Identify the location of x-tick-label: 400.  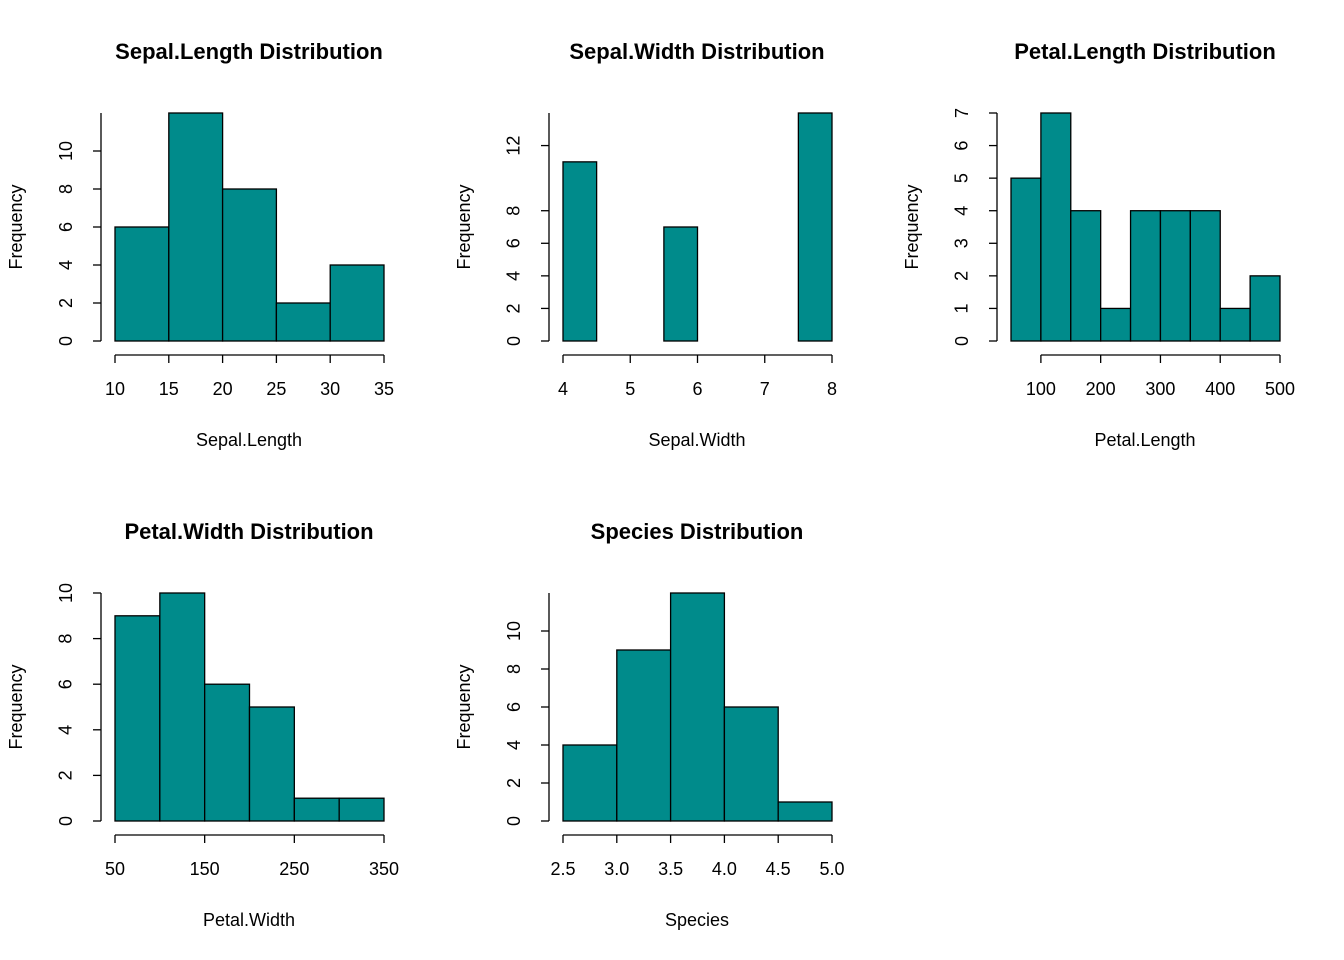
(1220, 389).